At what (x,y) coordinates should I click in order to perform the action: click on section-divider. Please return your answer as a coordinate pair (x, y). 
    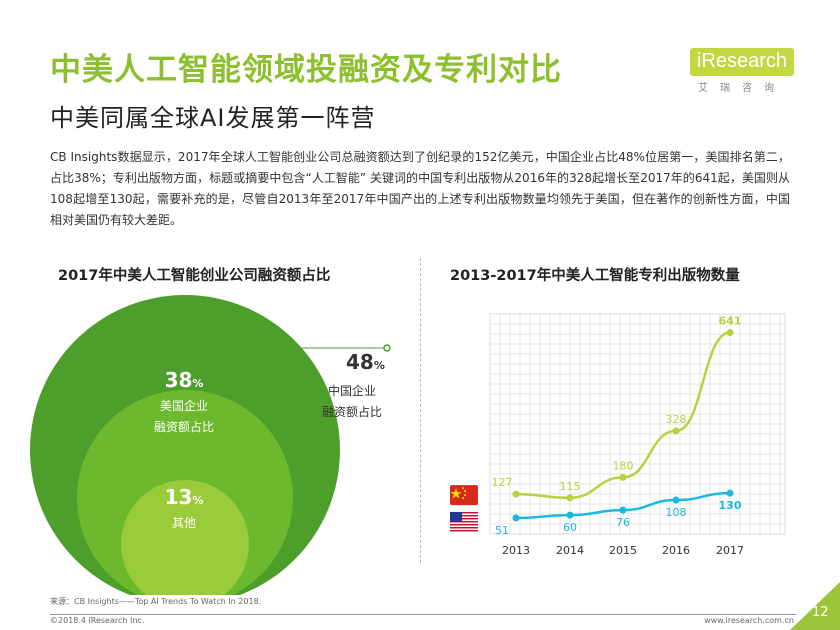
    Looking at the image, I should click on (420, 410).